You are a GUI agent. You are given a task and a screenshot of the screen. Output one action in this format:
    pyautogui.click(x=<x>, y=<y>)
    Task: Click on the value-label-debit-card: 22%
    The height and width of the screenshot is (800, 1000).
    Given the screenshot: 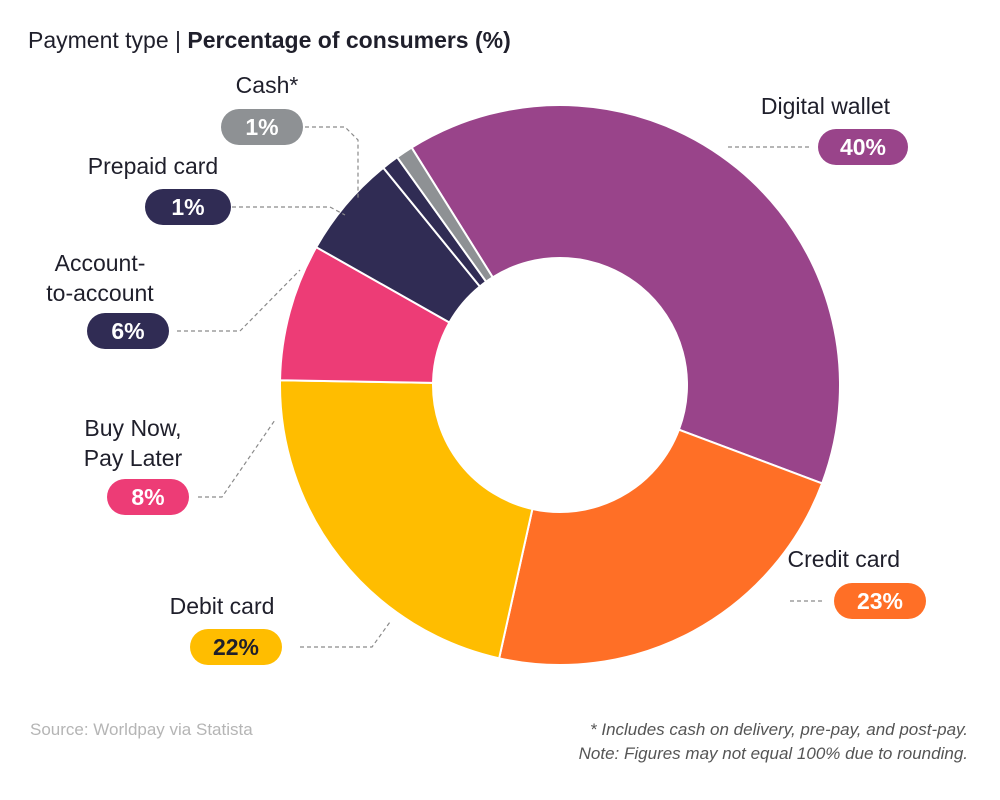 What is the action you would take?
    pyautogui.click(x=236, y=647)
    